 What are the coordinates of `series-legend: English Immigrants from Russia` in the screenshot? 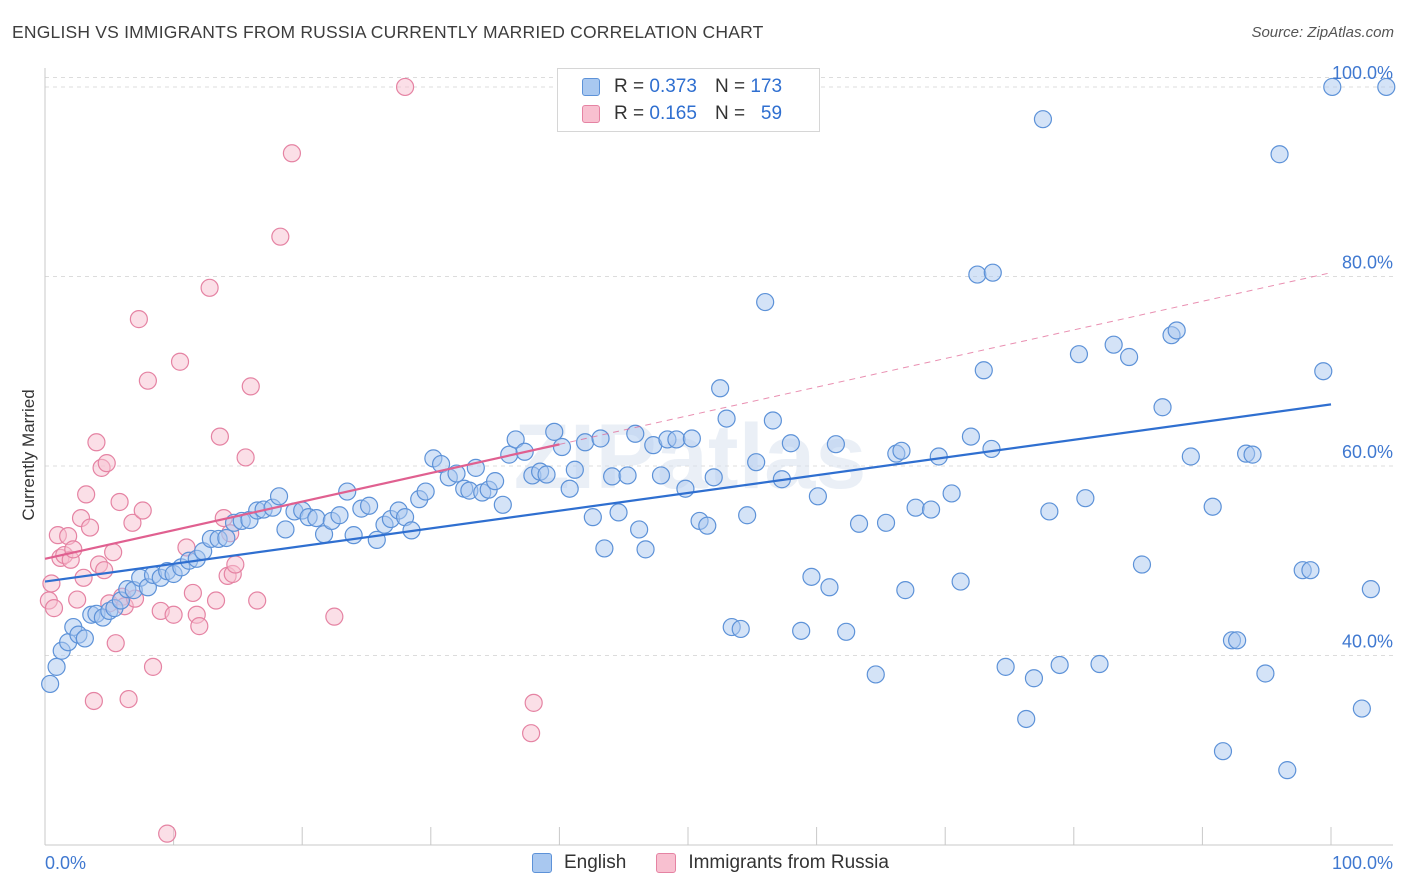 It's located at (725, 863).